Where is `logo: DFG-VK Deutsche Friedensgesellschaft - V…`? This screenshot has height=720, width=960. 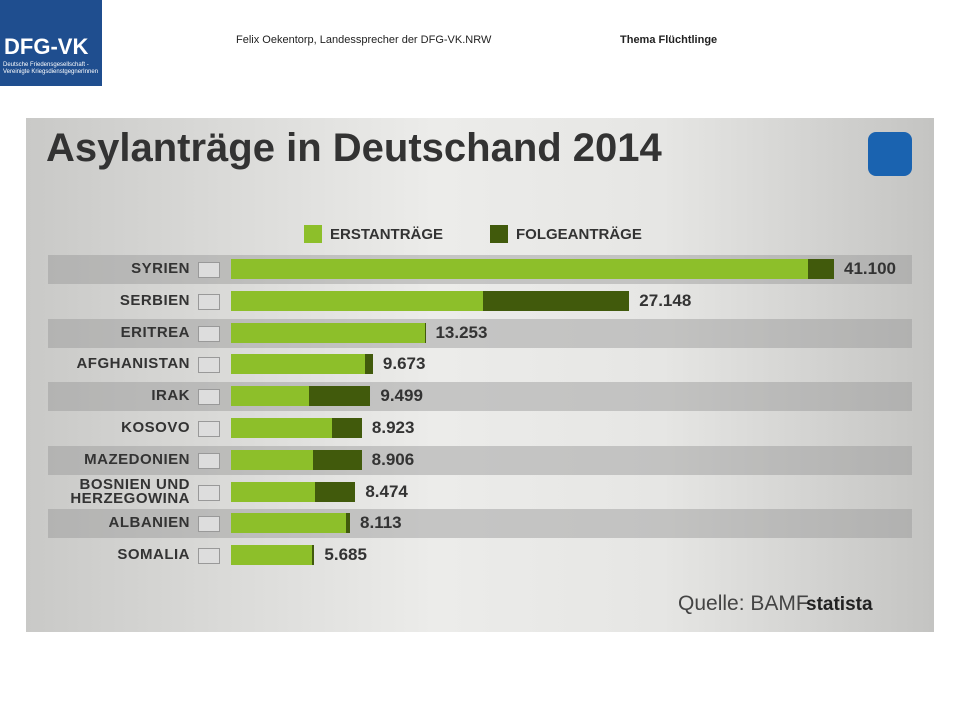
logo: DFG-VK Deutsche Friedensgesellschaft - V… is located at coordinates (51, 43).